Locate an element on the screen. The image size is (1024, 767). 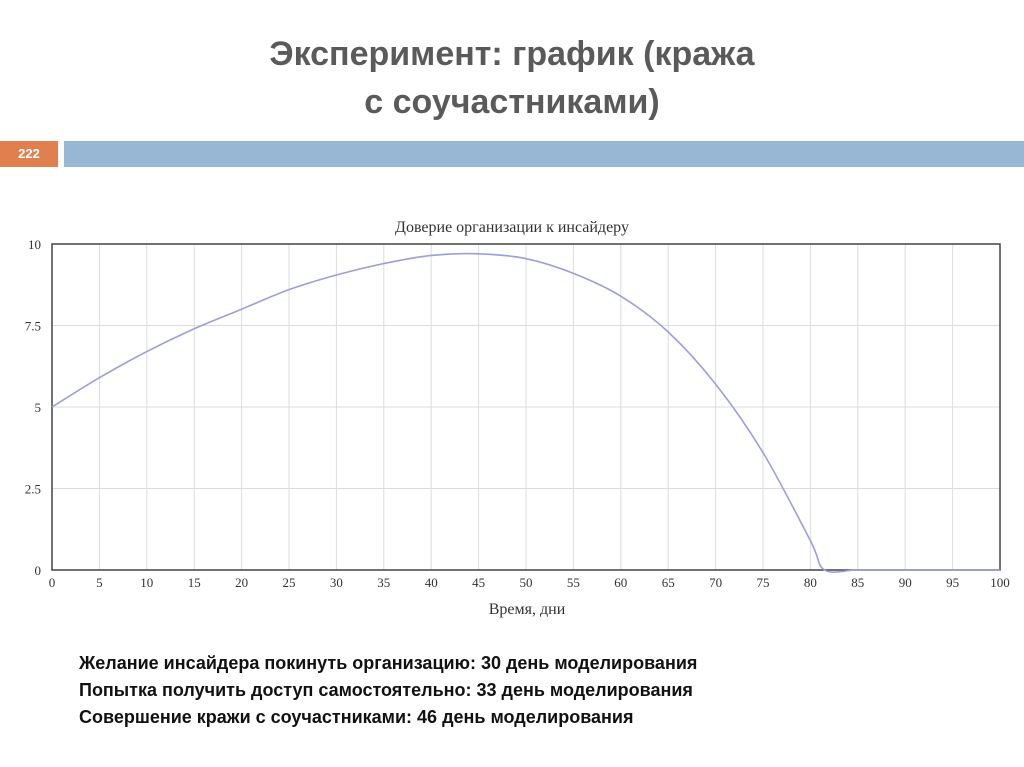
y-tick-label: 2.5 is located at coordinates (33, 489).